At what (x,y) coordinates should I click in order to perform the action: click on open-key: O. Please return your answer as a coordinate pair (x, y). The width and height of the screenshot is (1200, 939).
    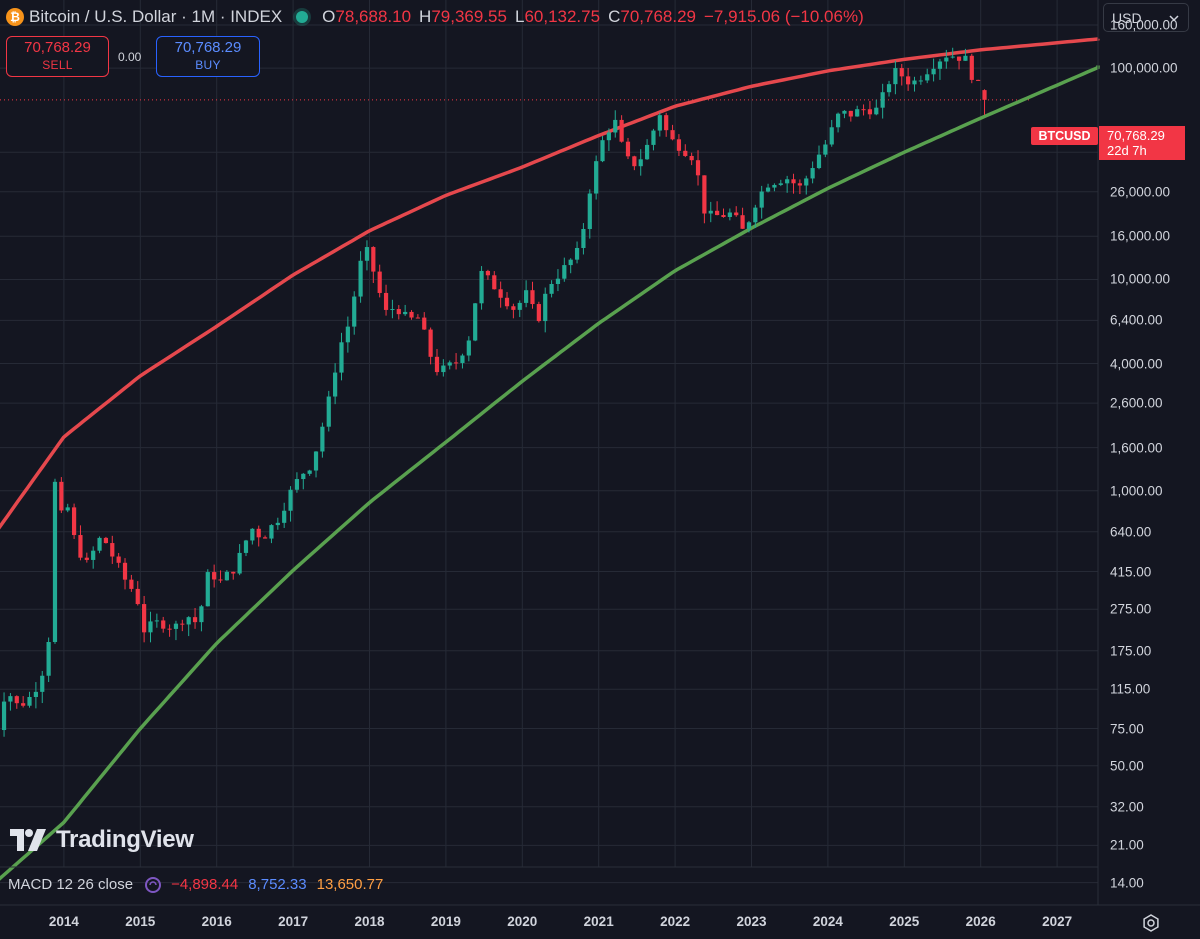
    Looking at the image, I should click on (329, 16).